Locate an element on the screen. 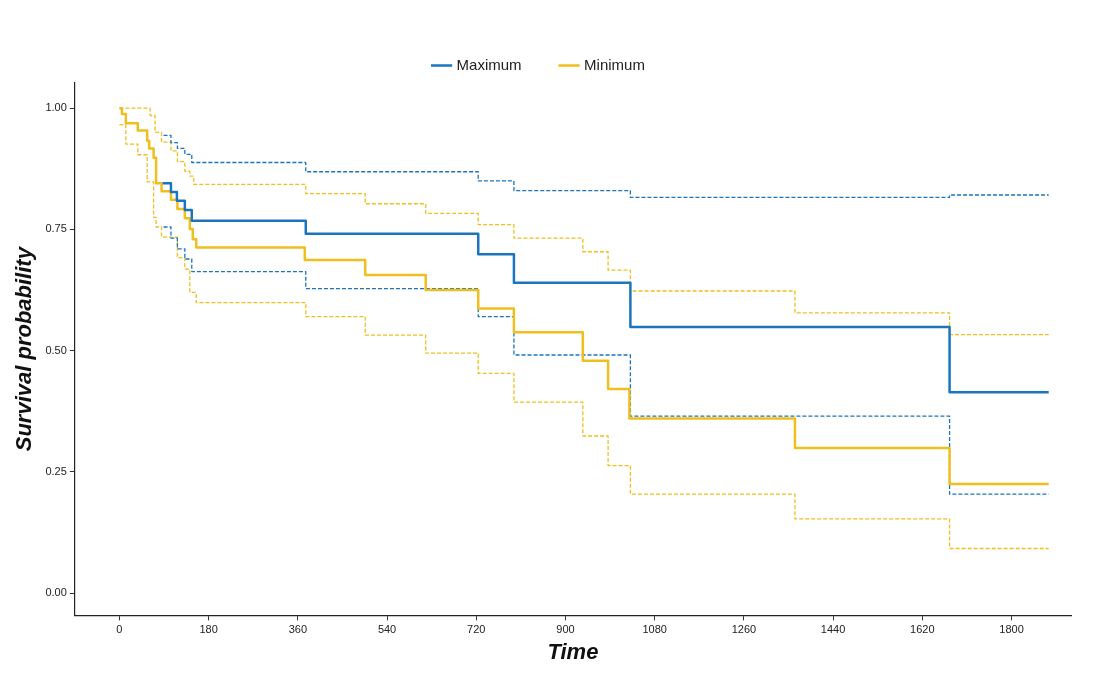  x-axis-title: Time is located at coordinates (573, 651).